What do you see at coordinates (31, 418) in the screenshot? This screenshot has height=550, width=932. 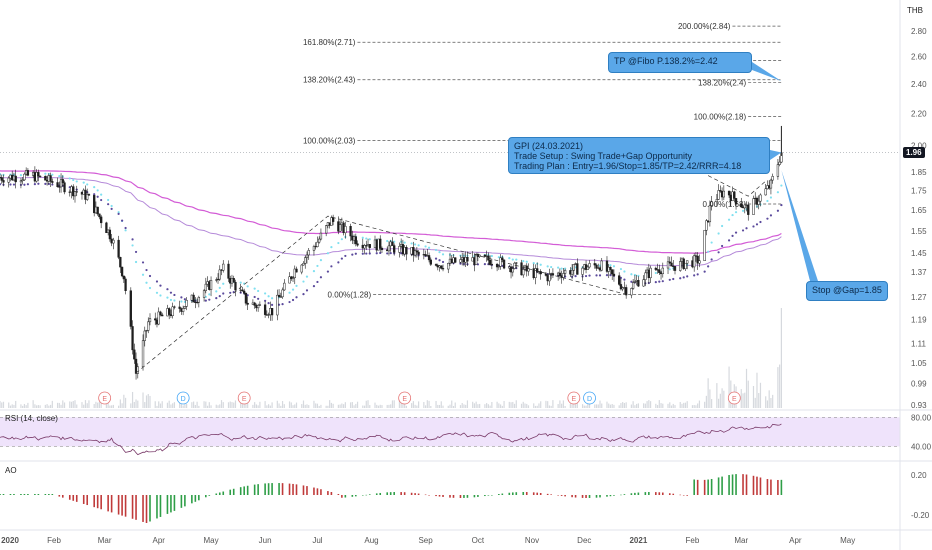 I see `rsi-title: RSI (14, close)` at bounding box center [31, 418].